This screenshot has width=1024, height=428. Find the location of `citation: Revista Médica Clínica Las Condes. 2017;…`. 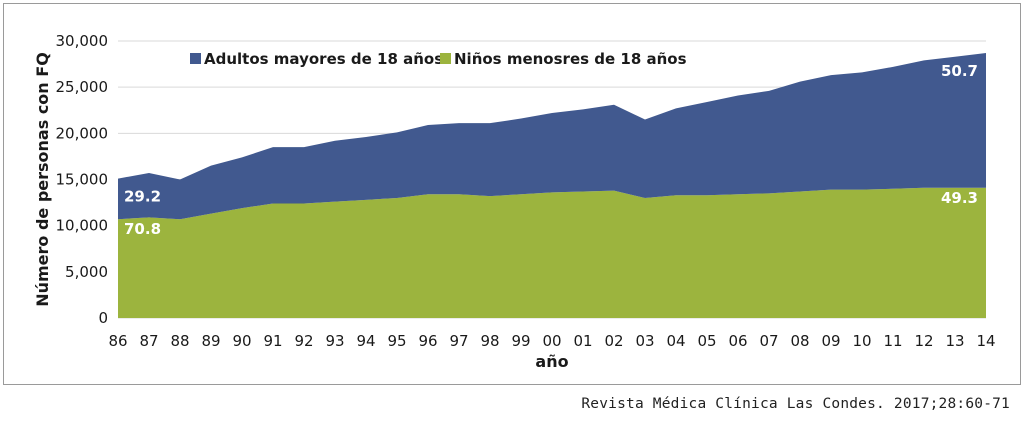

citation: Revista Médica Clínica Las Condes. 2017;… is located at coordinates (795, 404).